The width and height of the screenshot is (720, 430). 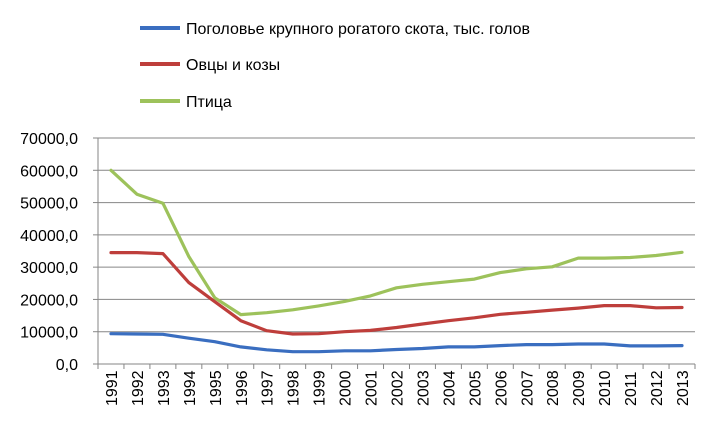 I want to click on x-tick-label: 2012, so click(x=657, y=388).